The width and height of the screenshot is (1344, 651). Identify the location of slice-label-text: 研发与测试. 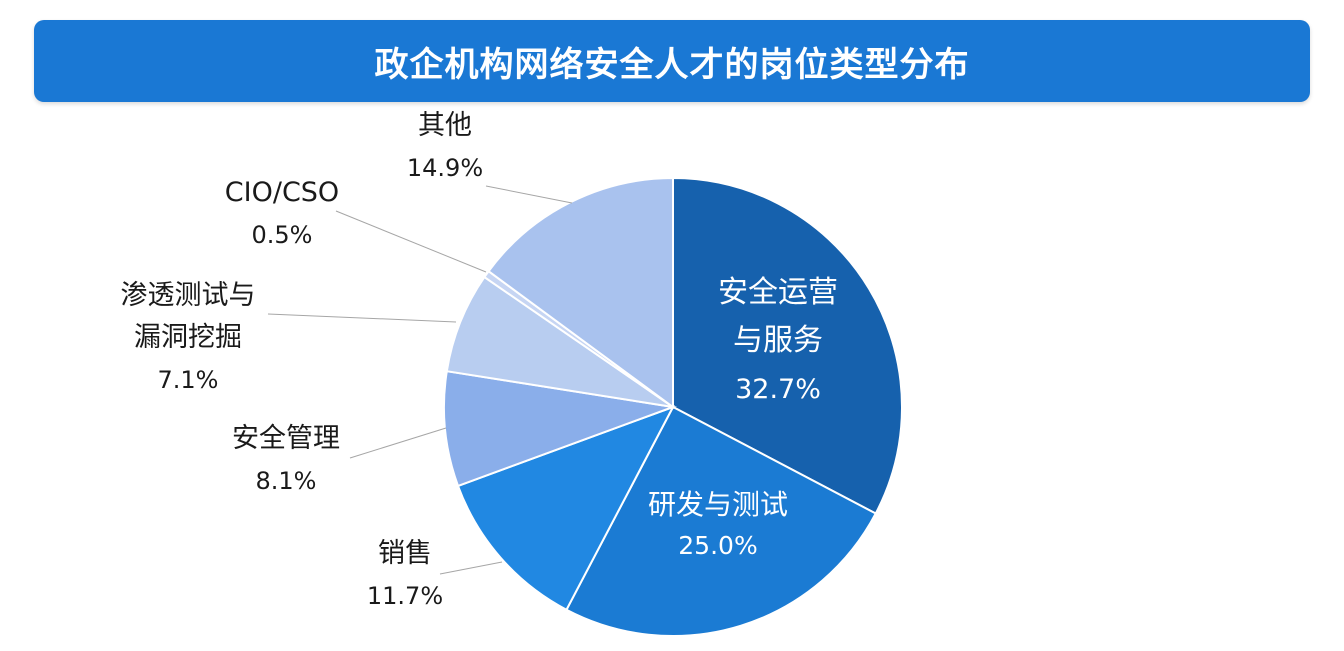
(718, 504).